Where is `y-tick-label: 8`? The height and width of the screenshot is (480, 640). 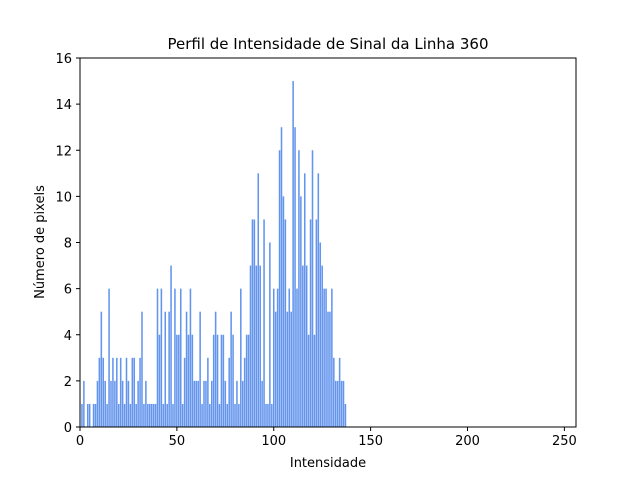
y-tick-label: 8 is located at coordinates (68, 244).